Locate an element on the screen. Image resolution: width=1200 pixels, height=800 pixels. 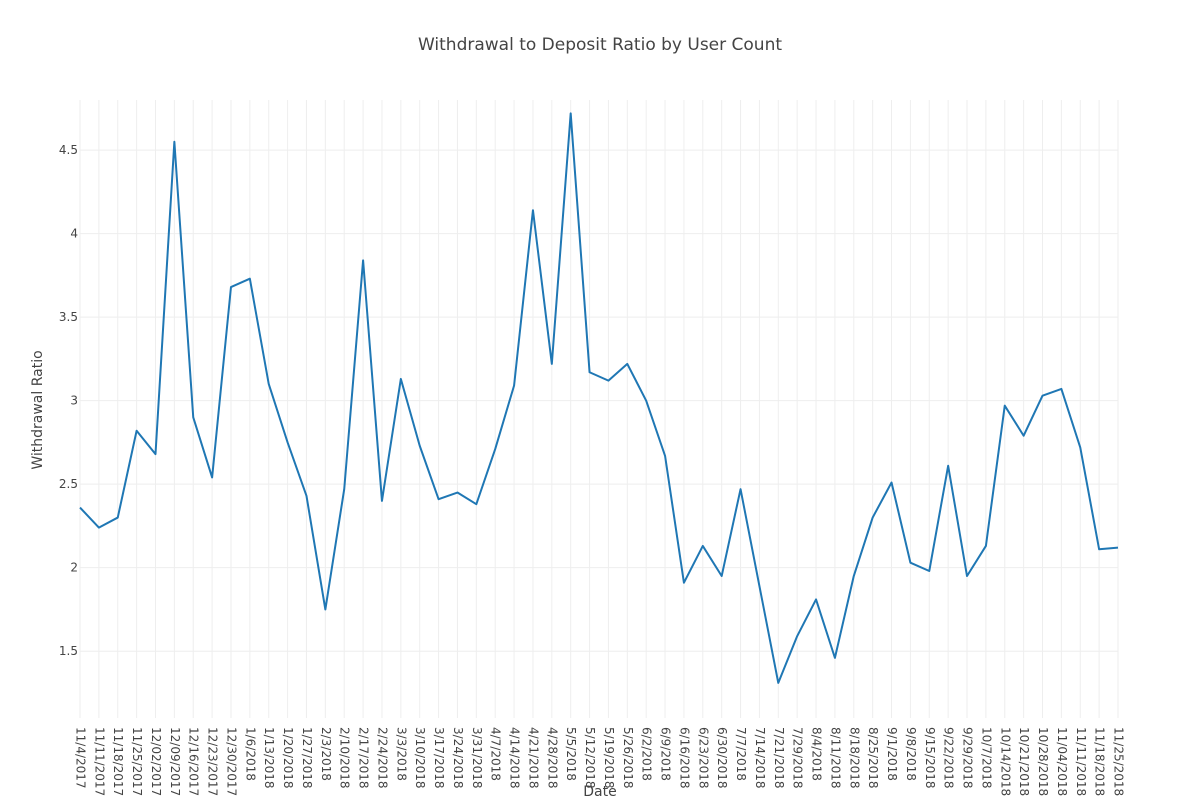
y-tick-label: 2 is located at coordinates (74, 568).